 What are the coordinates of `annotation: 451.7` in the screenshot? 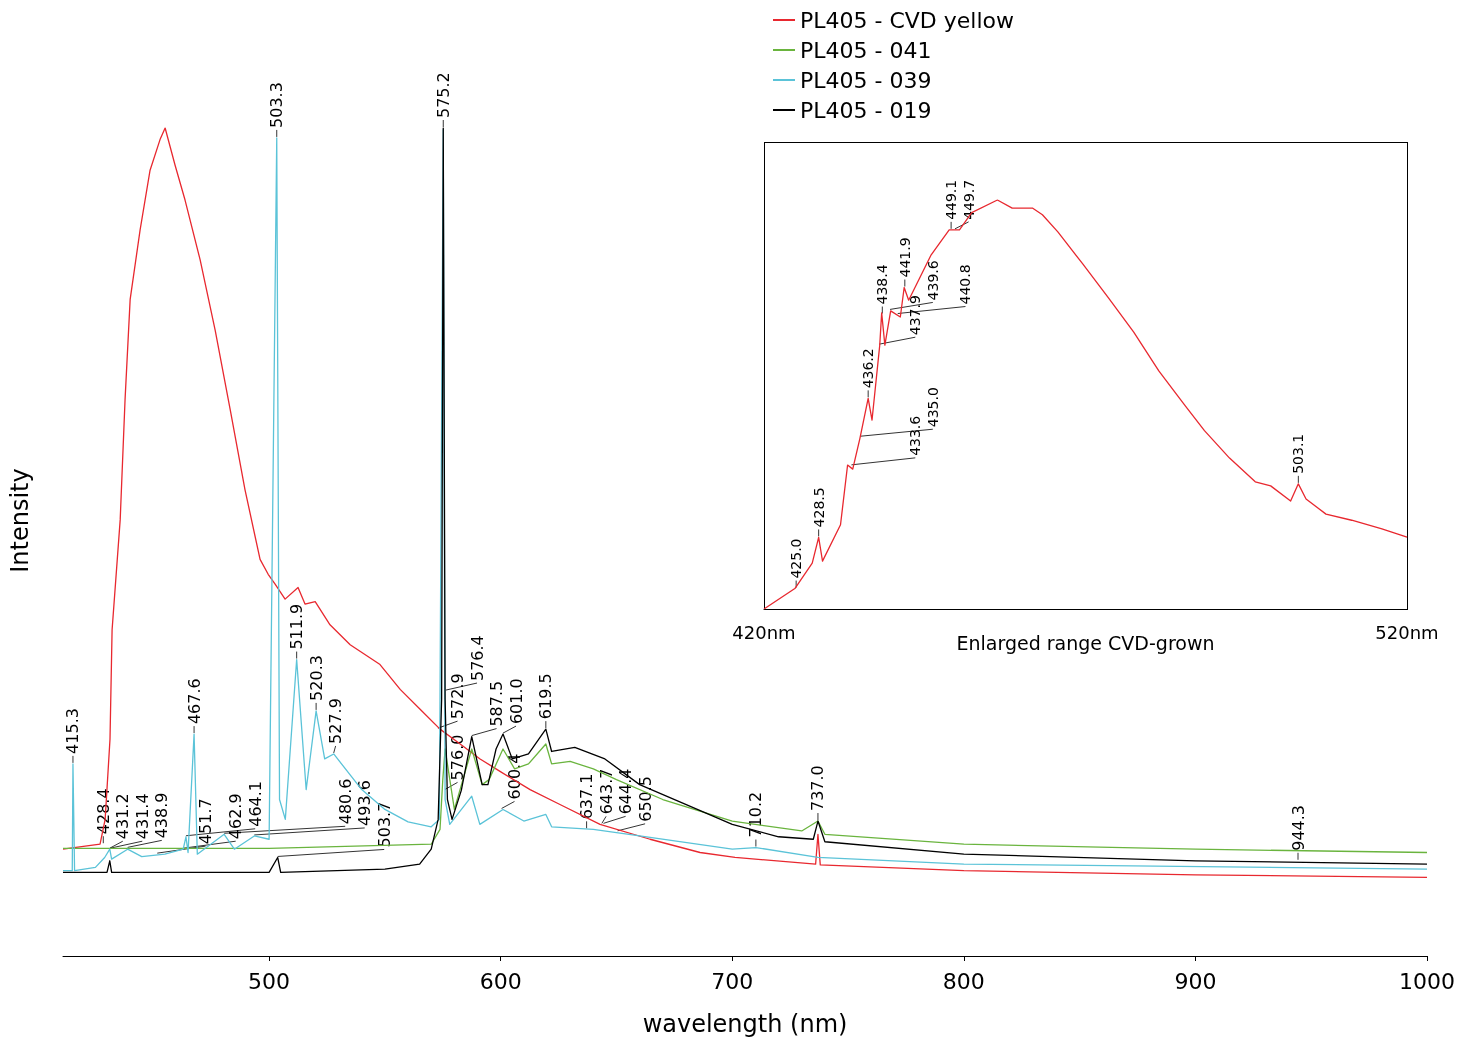 It's located at (206, 821).